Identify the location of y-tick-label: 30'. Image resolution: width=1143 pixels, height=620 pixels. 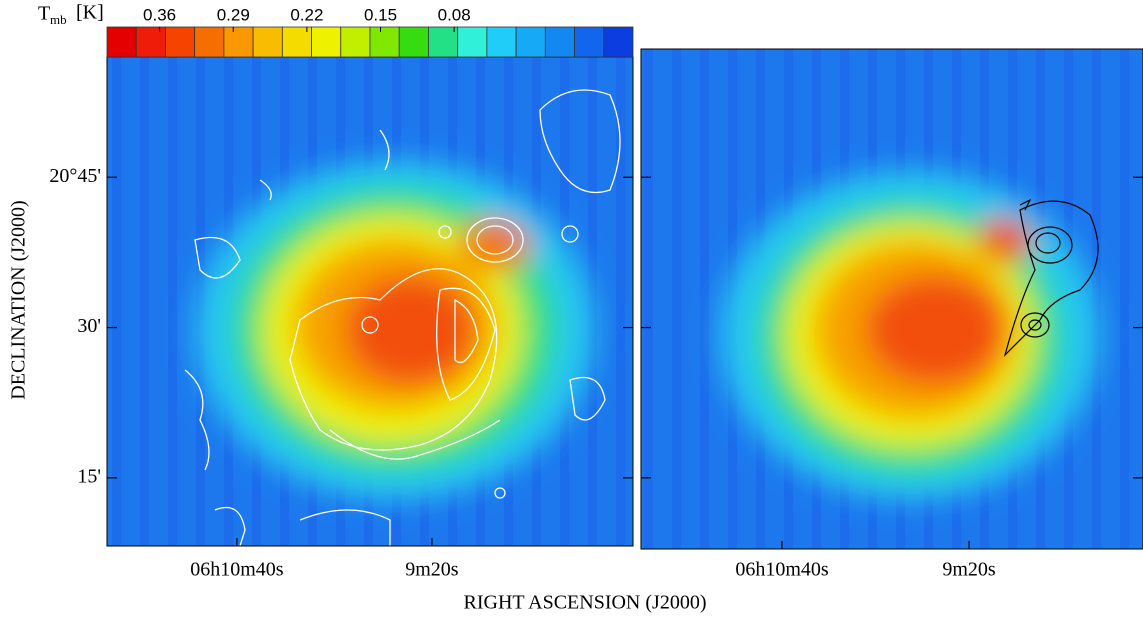
(89, 326).